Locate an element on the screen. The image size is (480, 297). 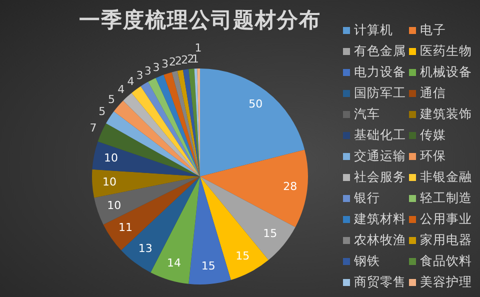
data-label: 11 is located at coordinates (125, 227).